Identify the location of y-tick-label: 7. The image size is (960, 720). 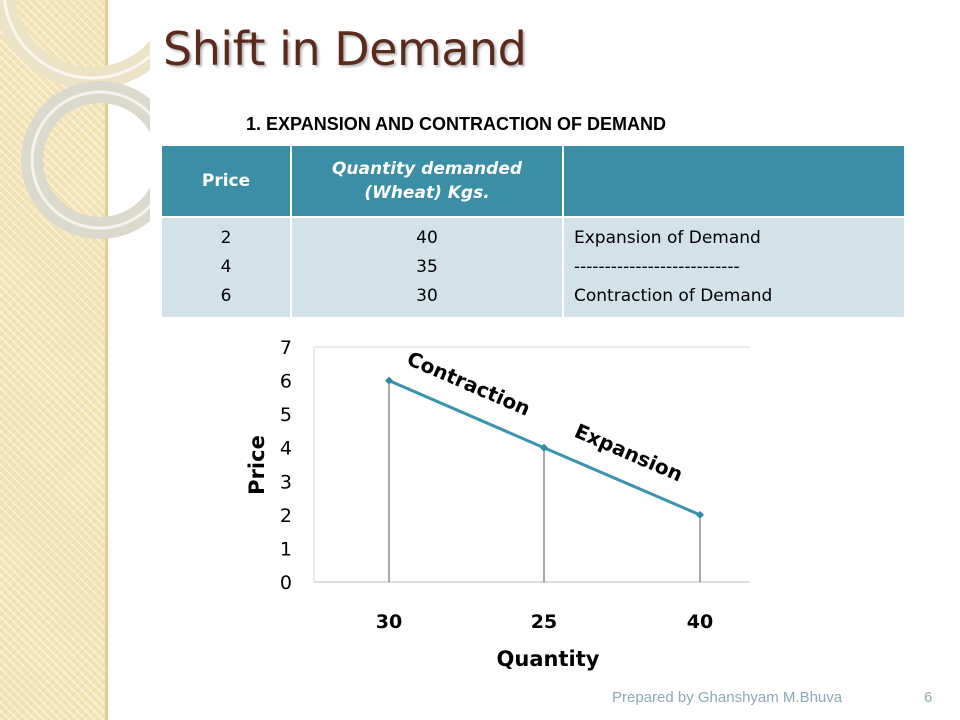
(286, 348).